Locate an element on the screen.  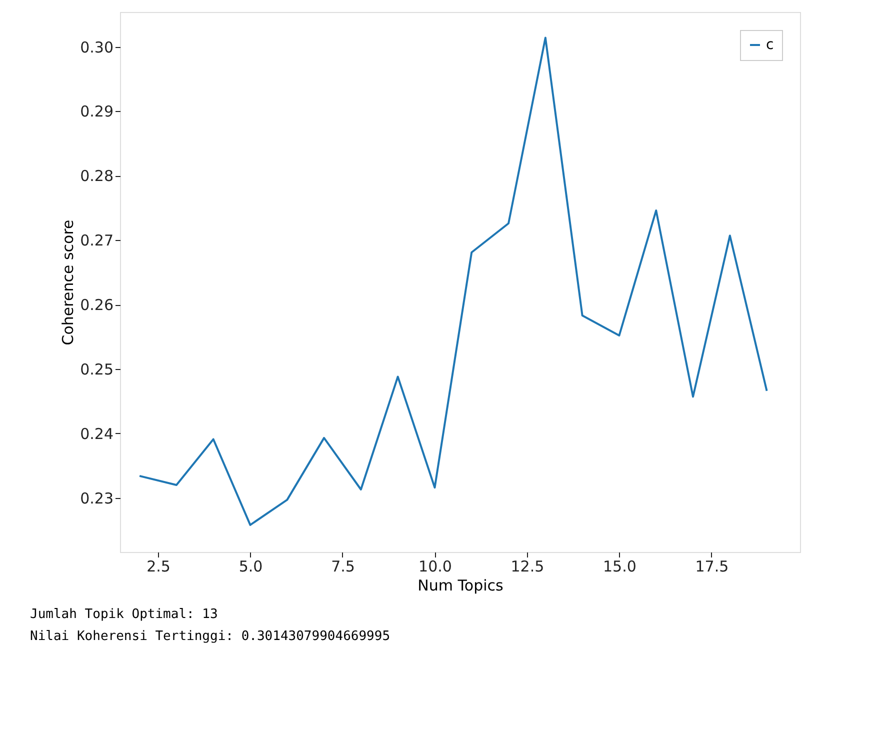
y-tick-label: 0.29 is located at coordinates (97, 111).